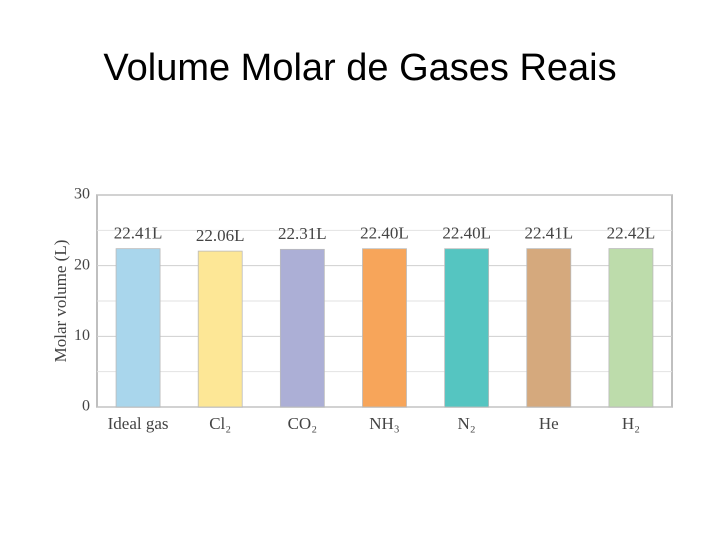  What do you see at coordinates (82, 264) in the screenshot?
I see `y-tick-label: 20` at bounding box center [82, 264].